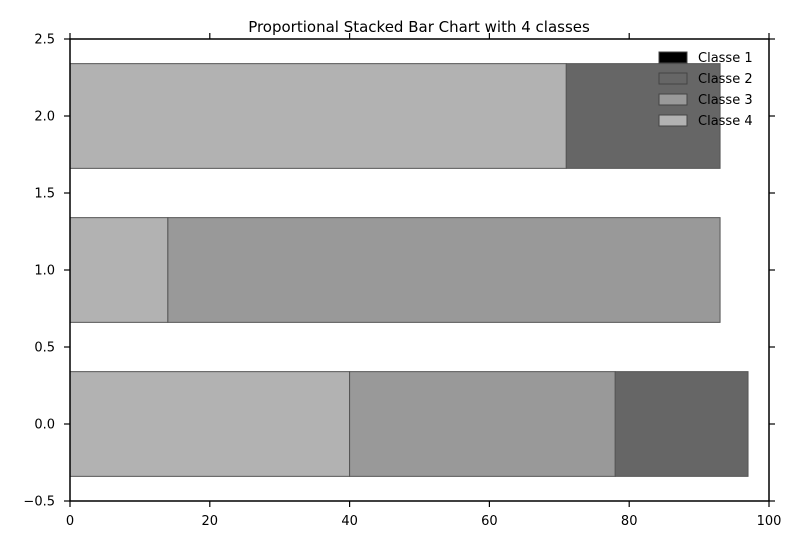 Image resolution: width=800 pixels, height=550 pixels. What do you see at coordinates (44, 348) in the screenshot?
I see `y-tick-label: 0.5` at bounding box center [44, 348].